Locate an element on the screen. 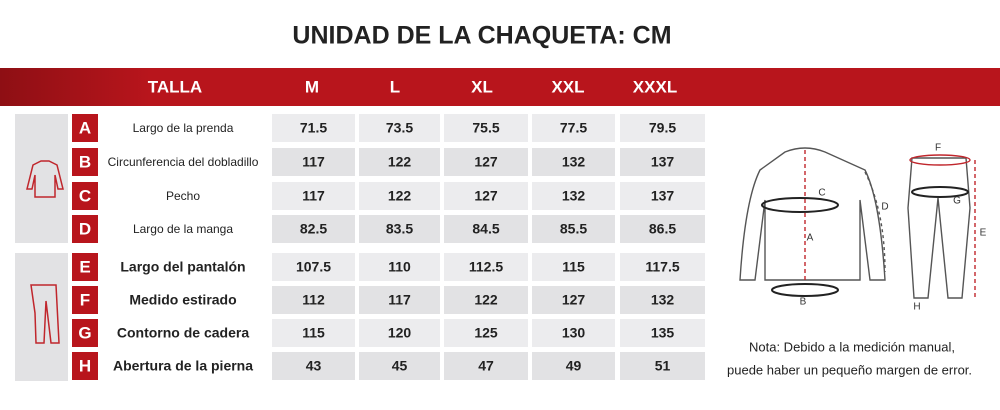  row-key: F is located at coordinates (85, 299).